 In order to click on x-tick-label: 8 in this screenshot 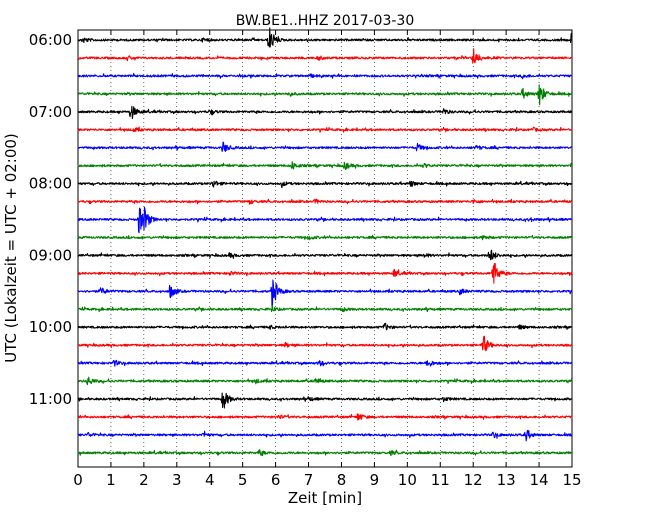, I will do `click(342, 480)`.